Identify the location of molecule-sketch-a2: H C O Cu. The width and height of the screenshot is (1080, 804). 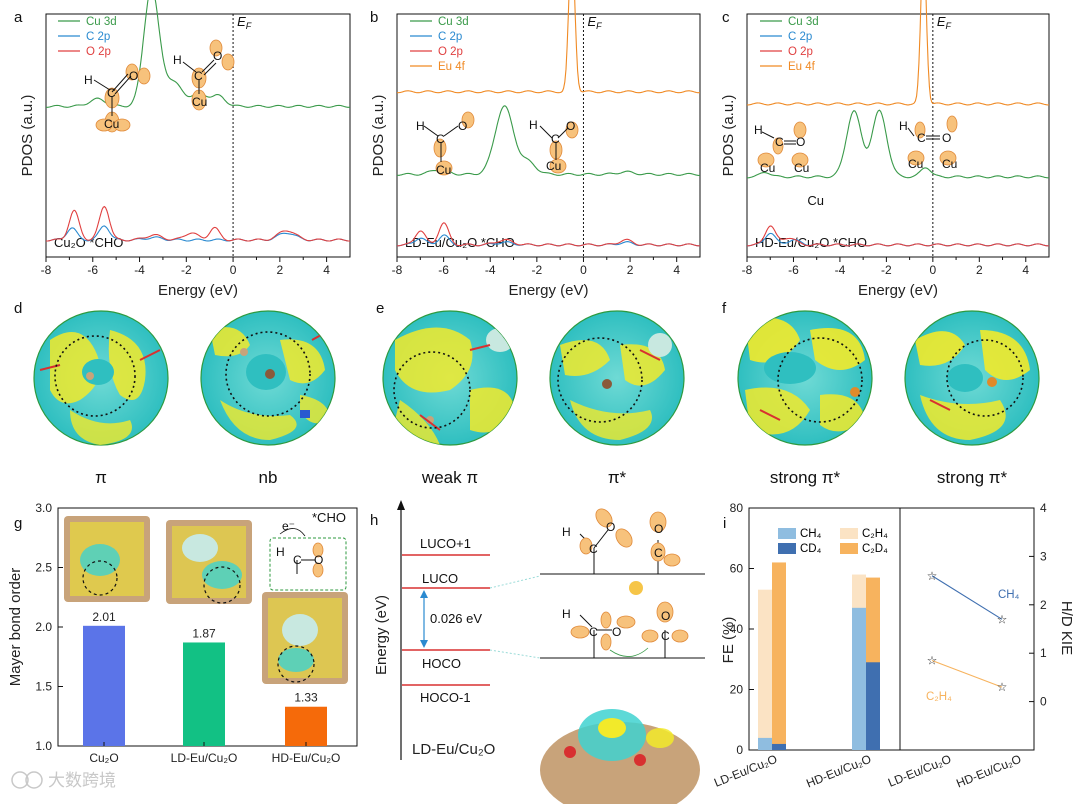
(204, 75).